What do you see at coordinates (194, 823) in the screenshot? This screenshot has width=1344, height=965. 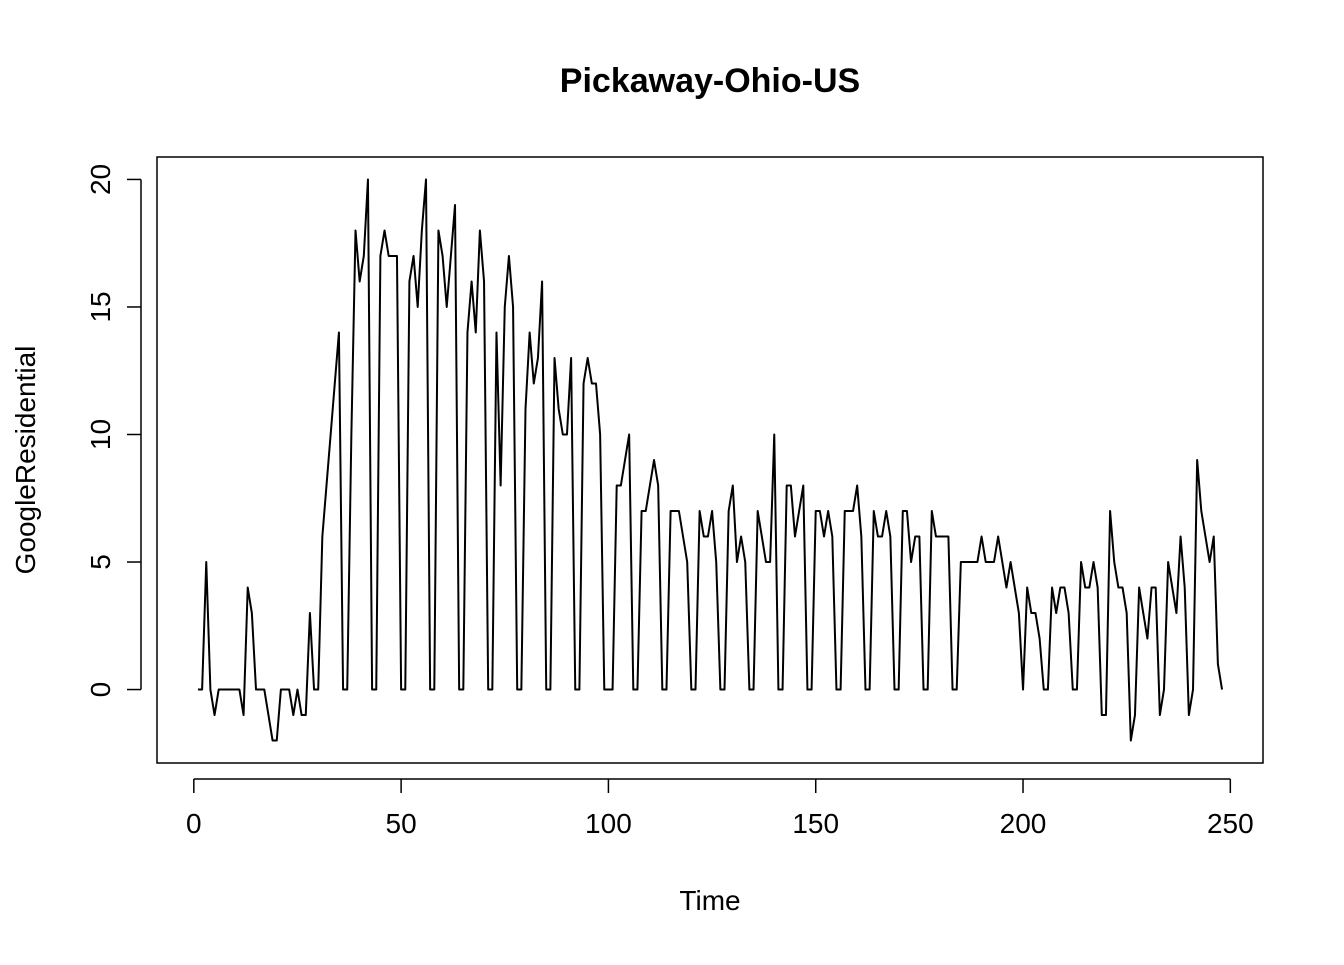 I see `x-tick-label: 0` at bounding box center [194, 823].